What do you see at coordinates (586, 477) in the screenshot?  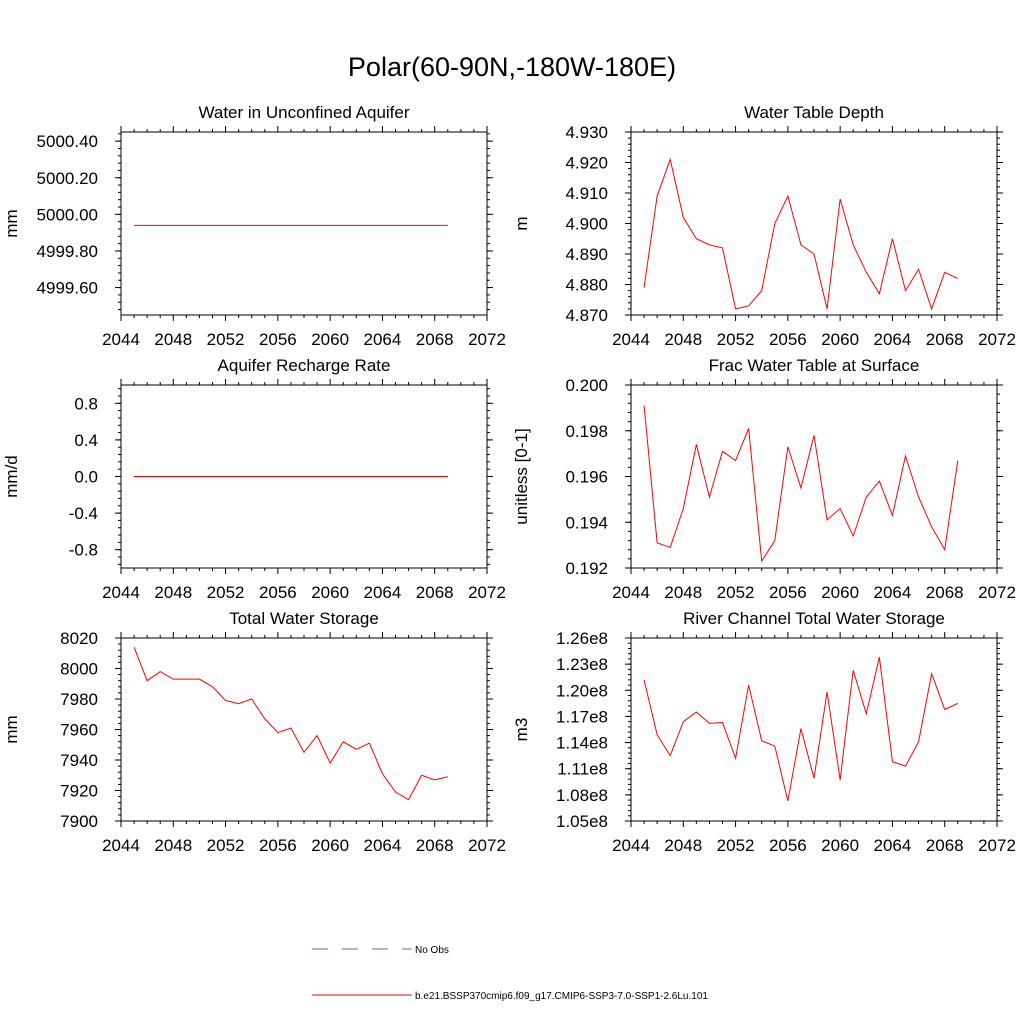 I see `y-tick-label: 0.196` at bounding box center [586, 477].